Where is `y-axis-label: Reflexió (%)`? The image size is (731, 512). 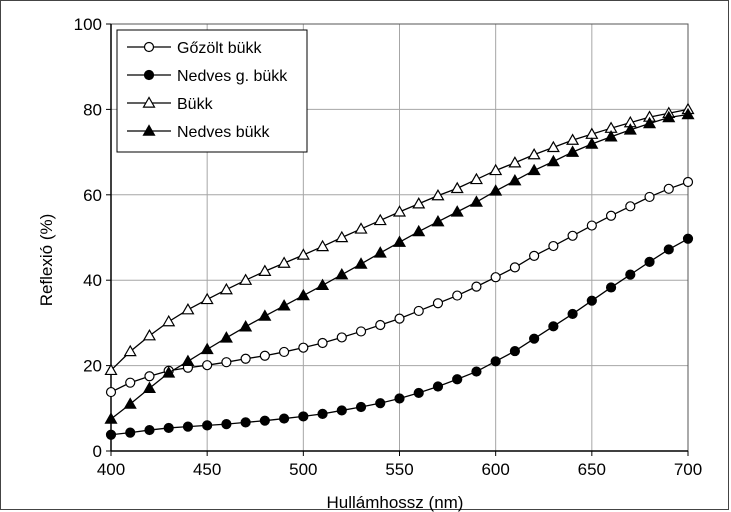 y-axis-label: Reflexió (%) is located at coordinates (46, 260).